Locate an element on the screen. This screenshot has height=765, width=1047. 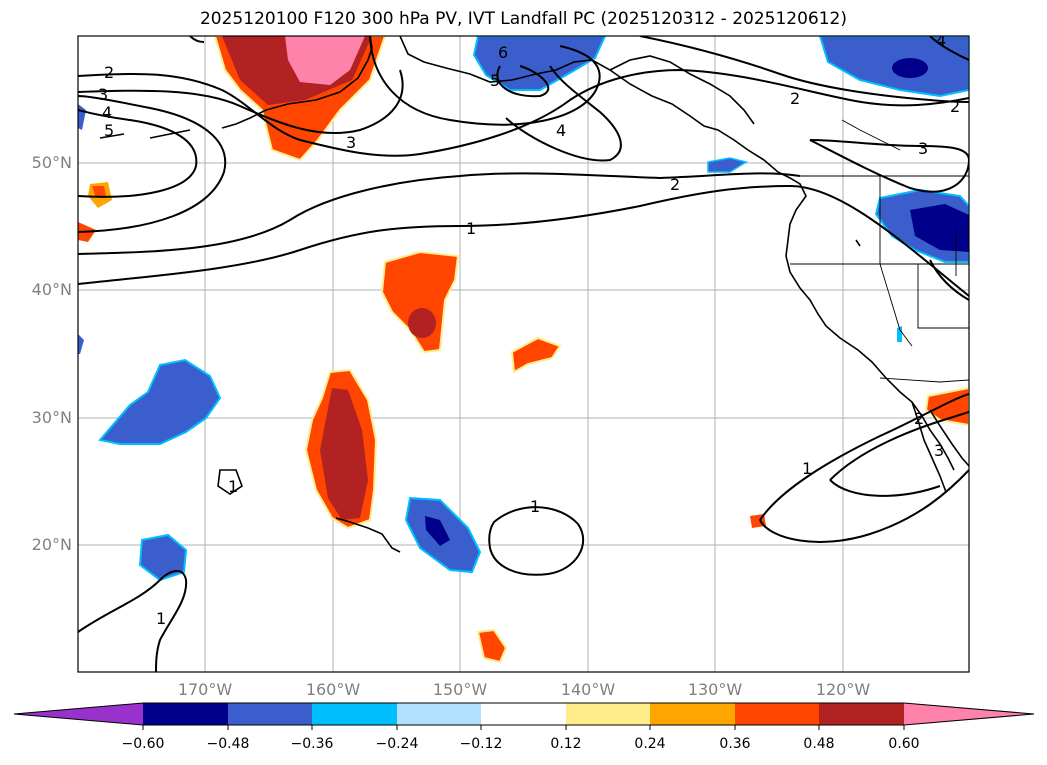
colorbar-tick: 0.48 is located at coordinates (819, 744).